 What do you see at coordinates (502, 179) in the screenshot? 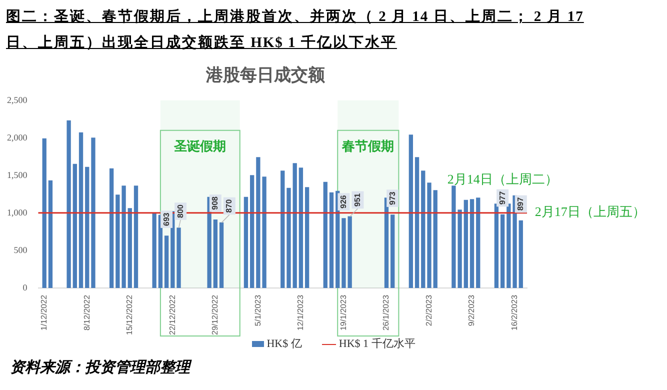
I see `annotation: 2月14日（上周二）` at bounding box center [502, 179].